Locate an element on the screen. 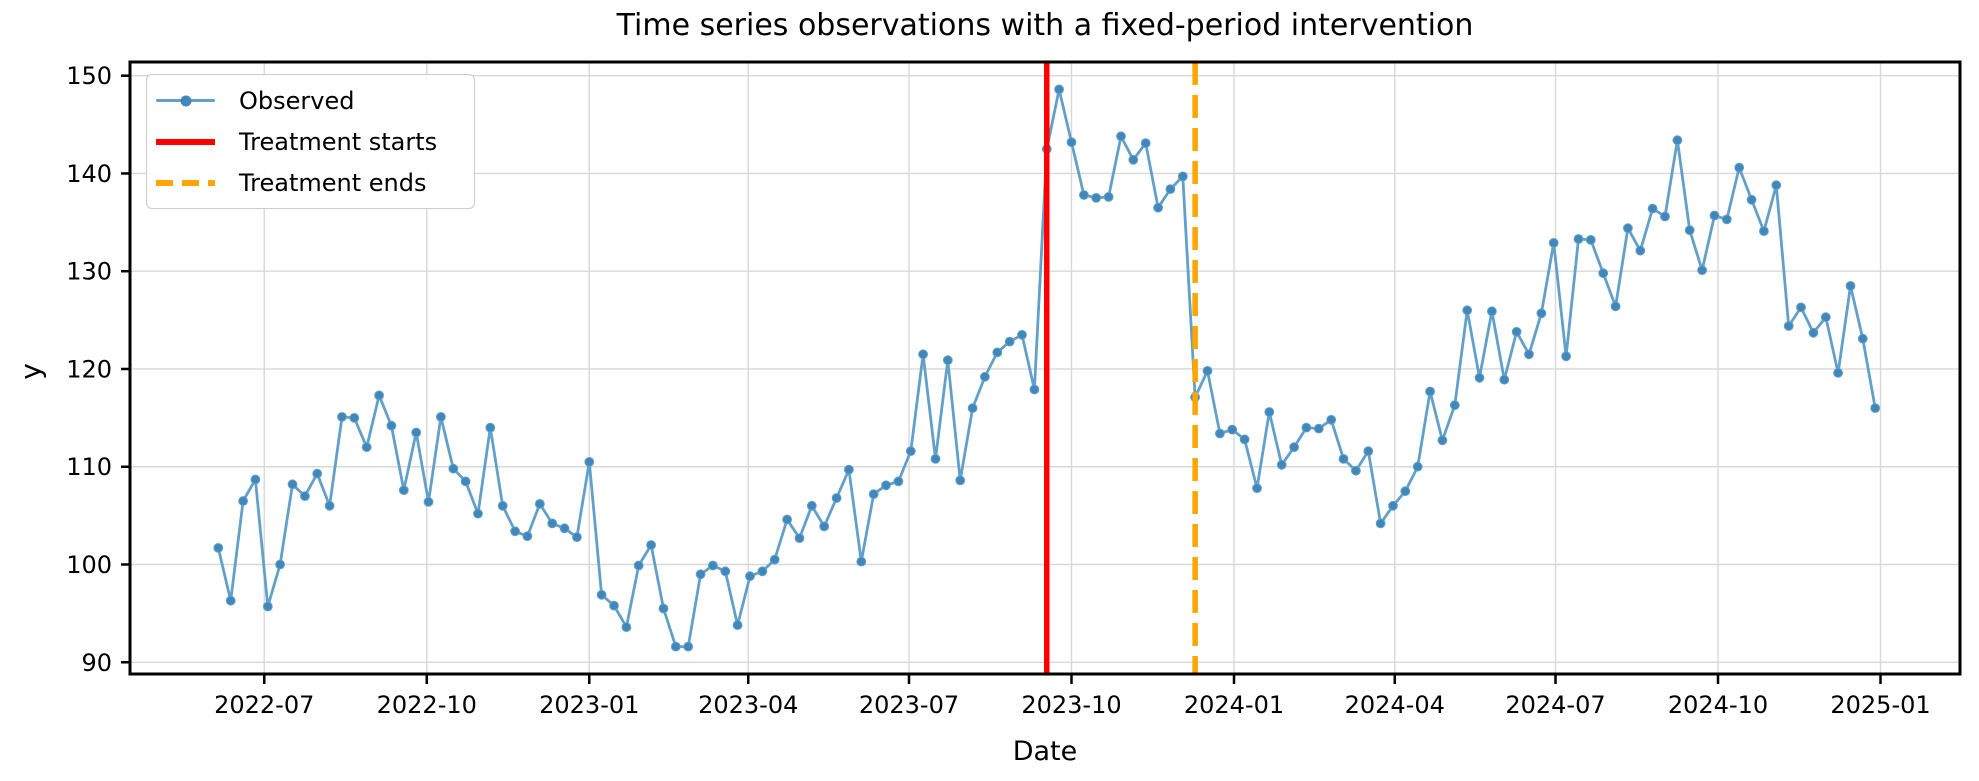 This screenshot has width=1979, height=781. y-tick-label: 90 is located at coordinates (96, 663).